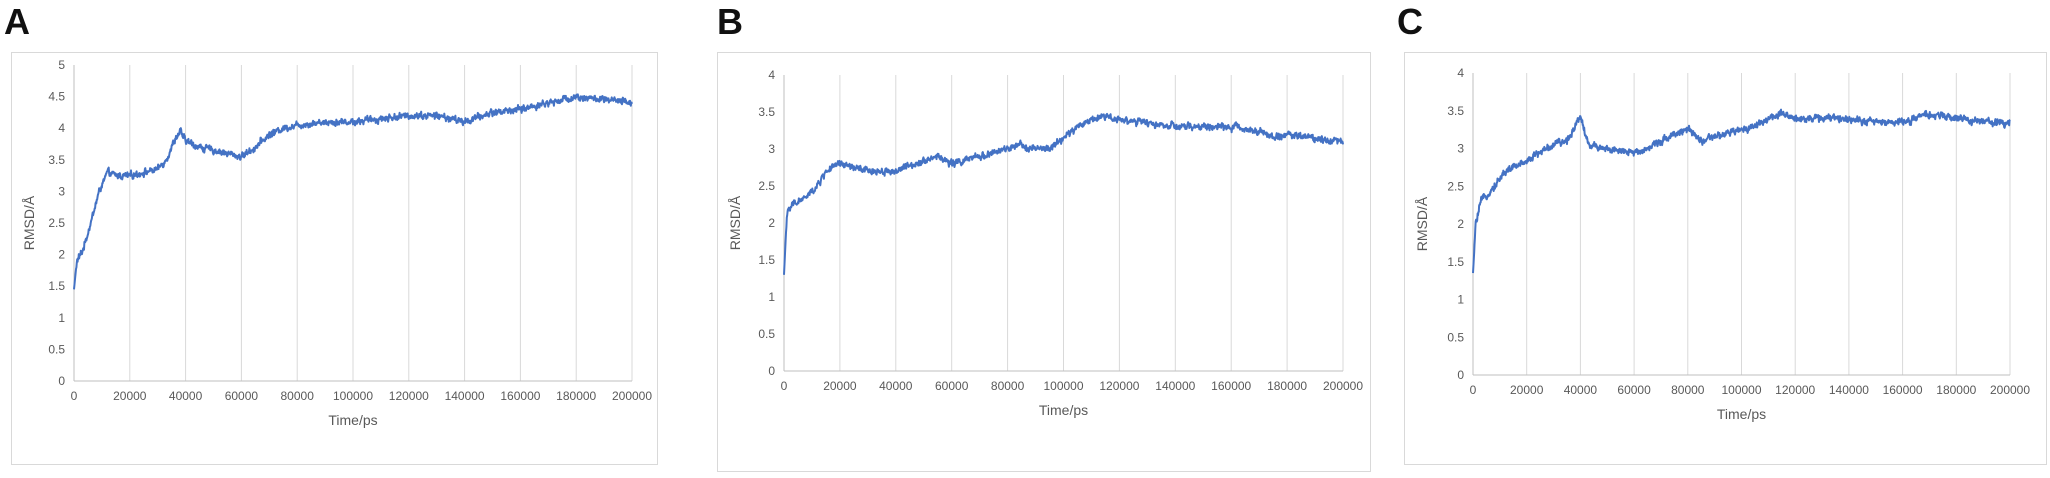 This screenshot has width=2050, height=478. Describe the element at coordinates (61, 65) in the screenshot. I see `y-tick-label: 5` at that location.